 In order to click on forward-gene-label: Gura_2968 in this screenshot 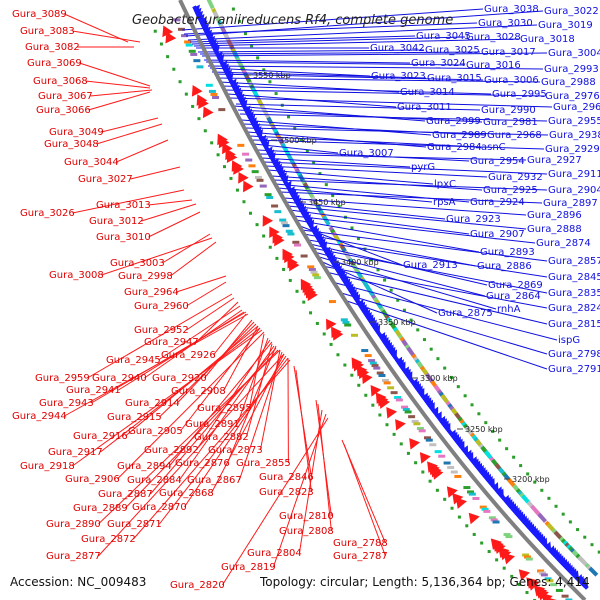, I will do `click(514, 135)`.